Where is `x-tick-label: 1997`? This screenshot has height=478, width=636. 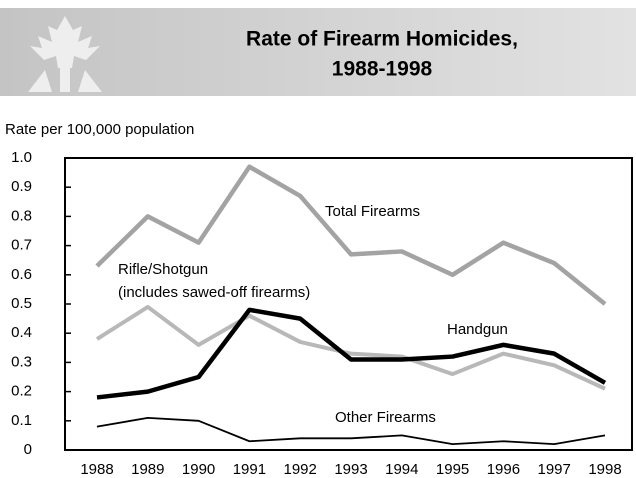 x-tick-label: 1997 is located at coordinates (554, 469).